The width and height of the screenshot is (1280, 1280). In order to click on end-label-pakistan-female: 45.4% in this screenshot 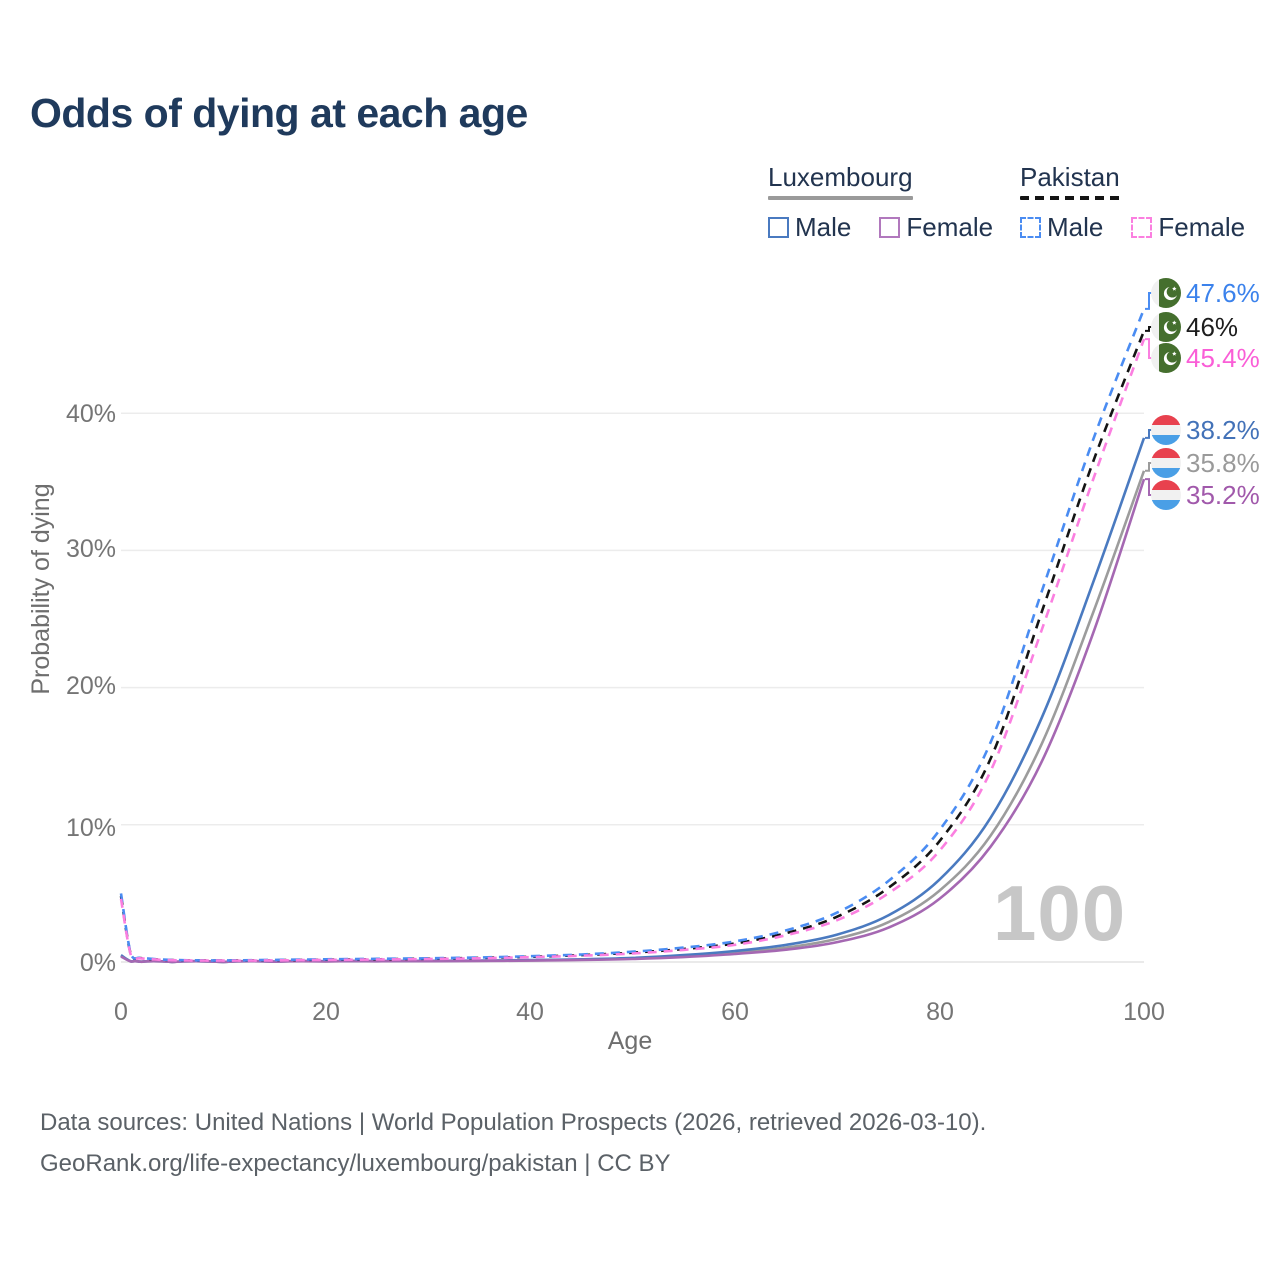, I will do `click(1205, 358)`.